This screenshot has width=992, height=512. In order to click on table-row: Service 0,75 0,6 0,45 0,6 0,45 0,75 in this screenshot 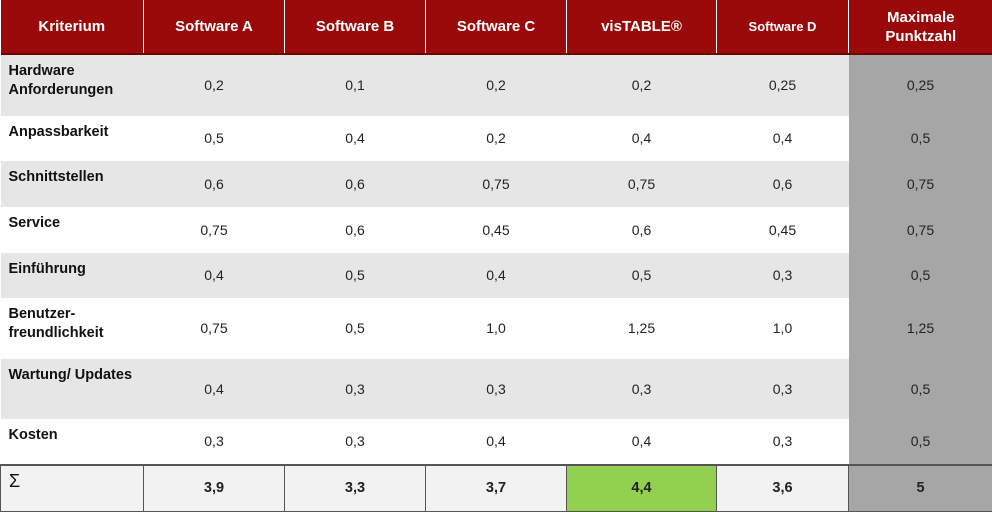, I will do `click(496, 230)`.